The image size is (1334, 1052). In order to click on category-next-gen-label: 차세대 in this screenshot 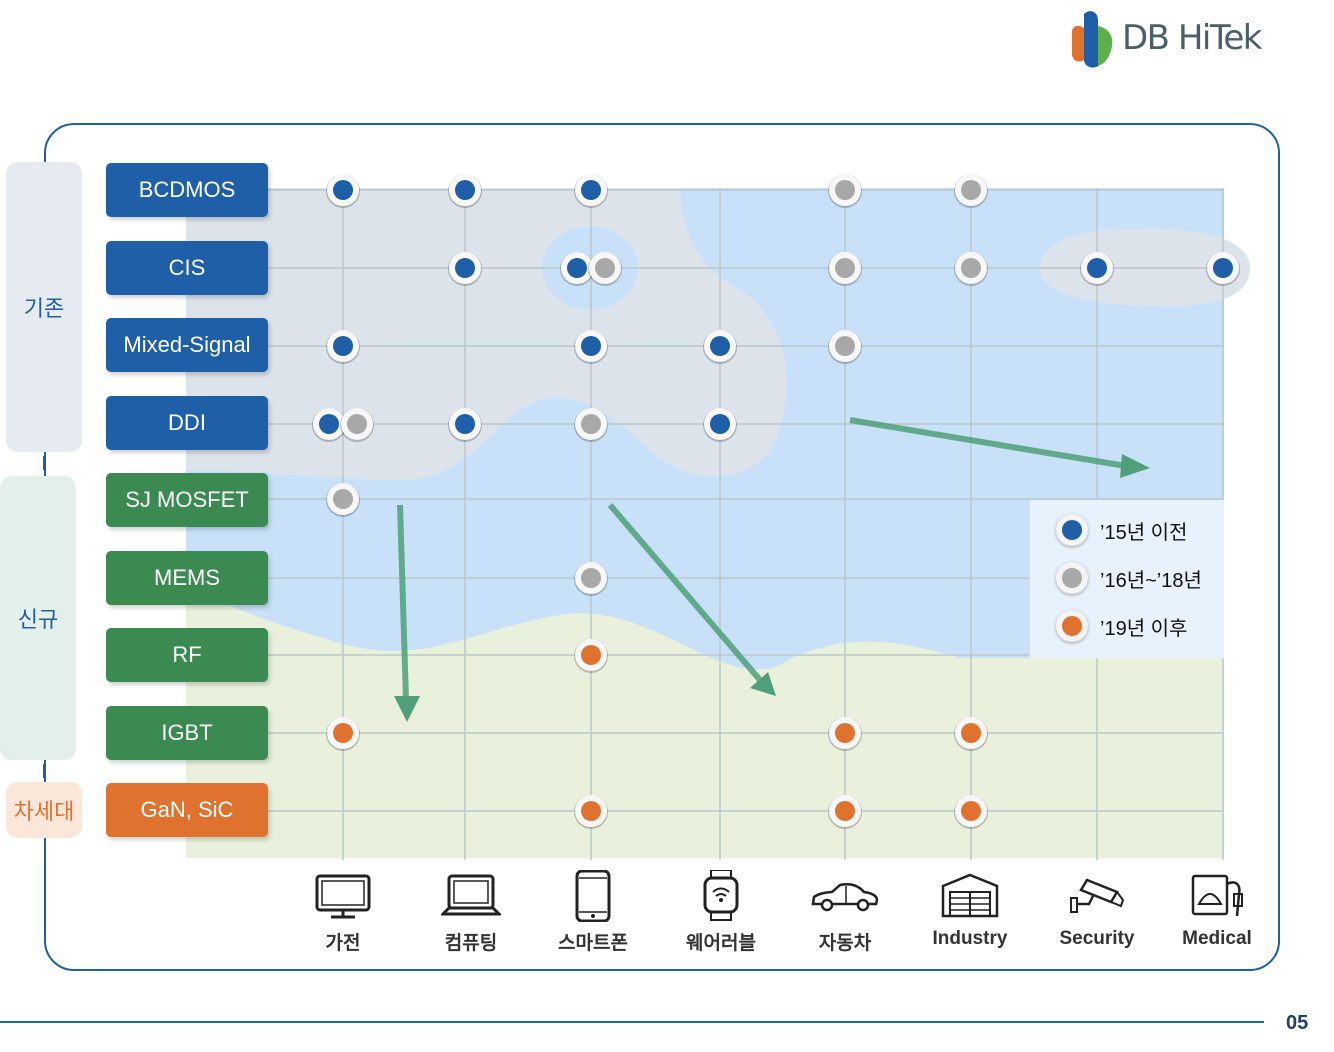, I will do `click(44, 811)`.